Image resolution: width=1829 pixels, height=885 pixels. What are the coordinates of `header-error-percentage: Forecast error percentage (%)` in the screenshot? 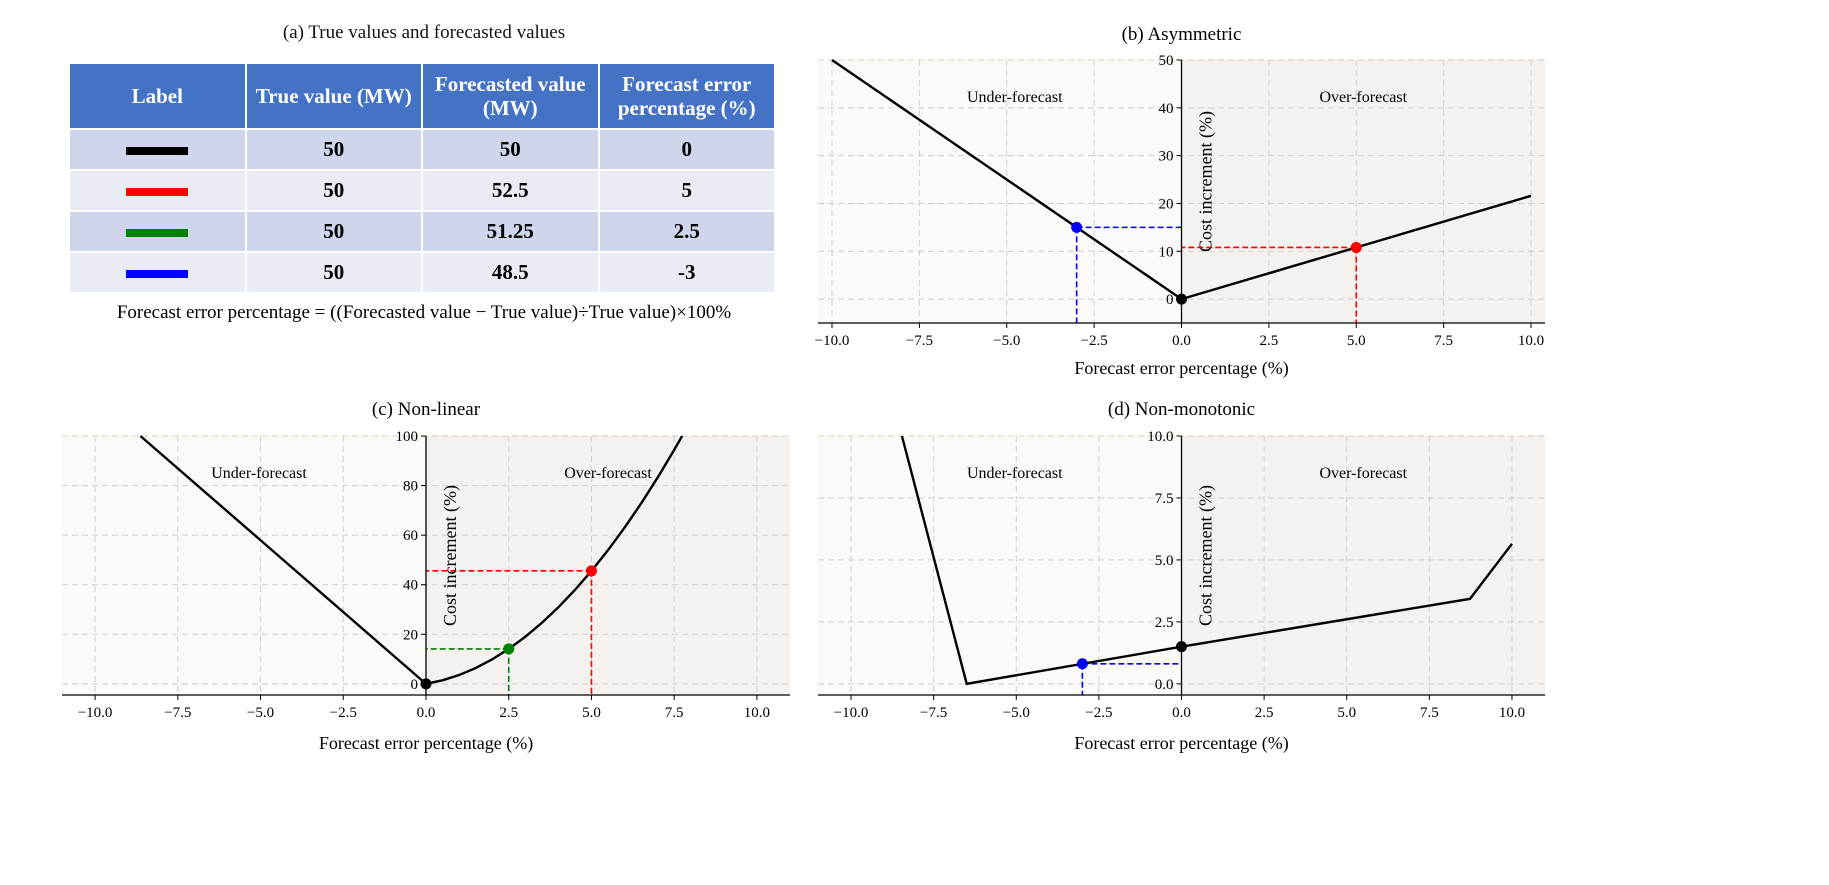 It's located at (686, 97).